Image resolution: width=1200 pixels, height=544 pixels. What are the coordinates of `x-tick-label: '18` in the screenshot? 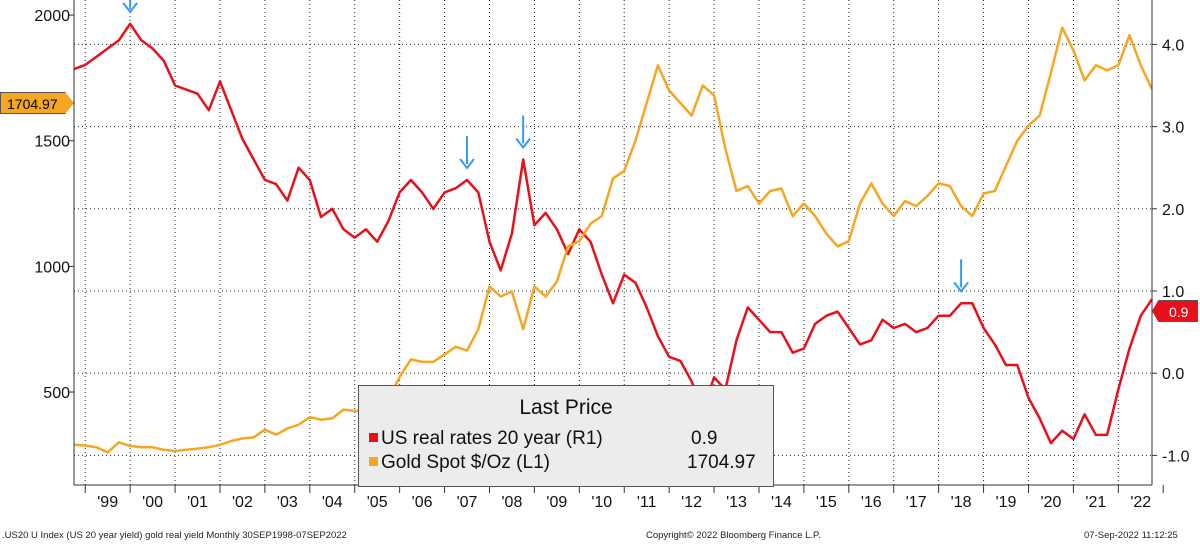 It's located at (961, 502).